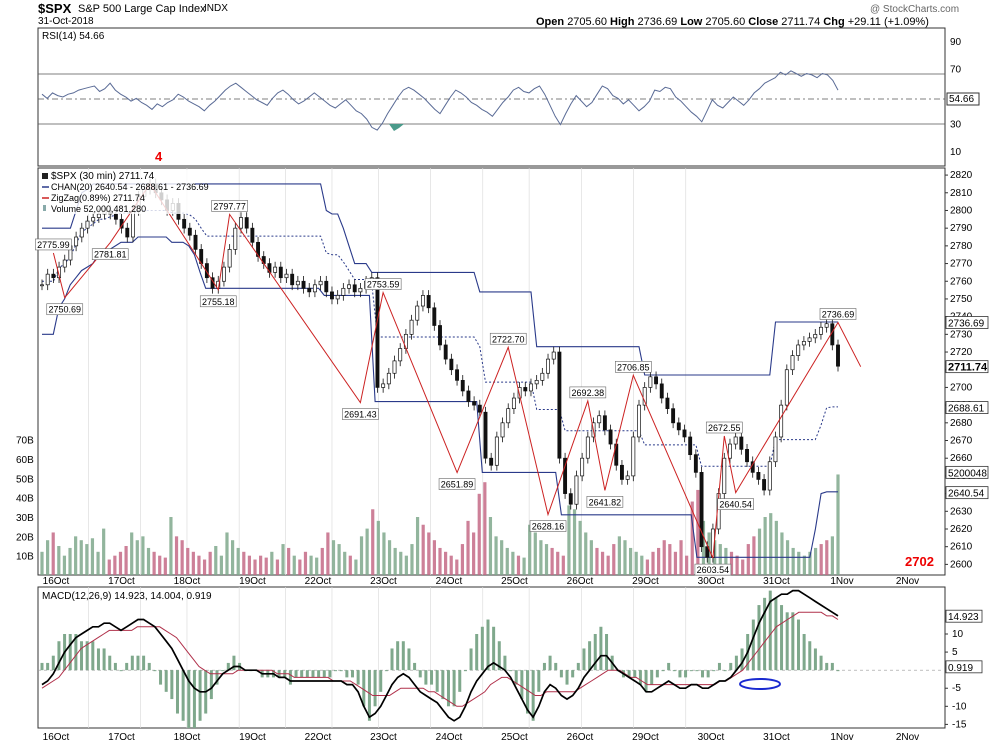  Describe the element at coordinates (159, 156) in the screenshot. I see `wave-label-4: 4` at that location.